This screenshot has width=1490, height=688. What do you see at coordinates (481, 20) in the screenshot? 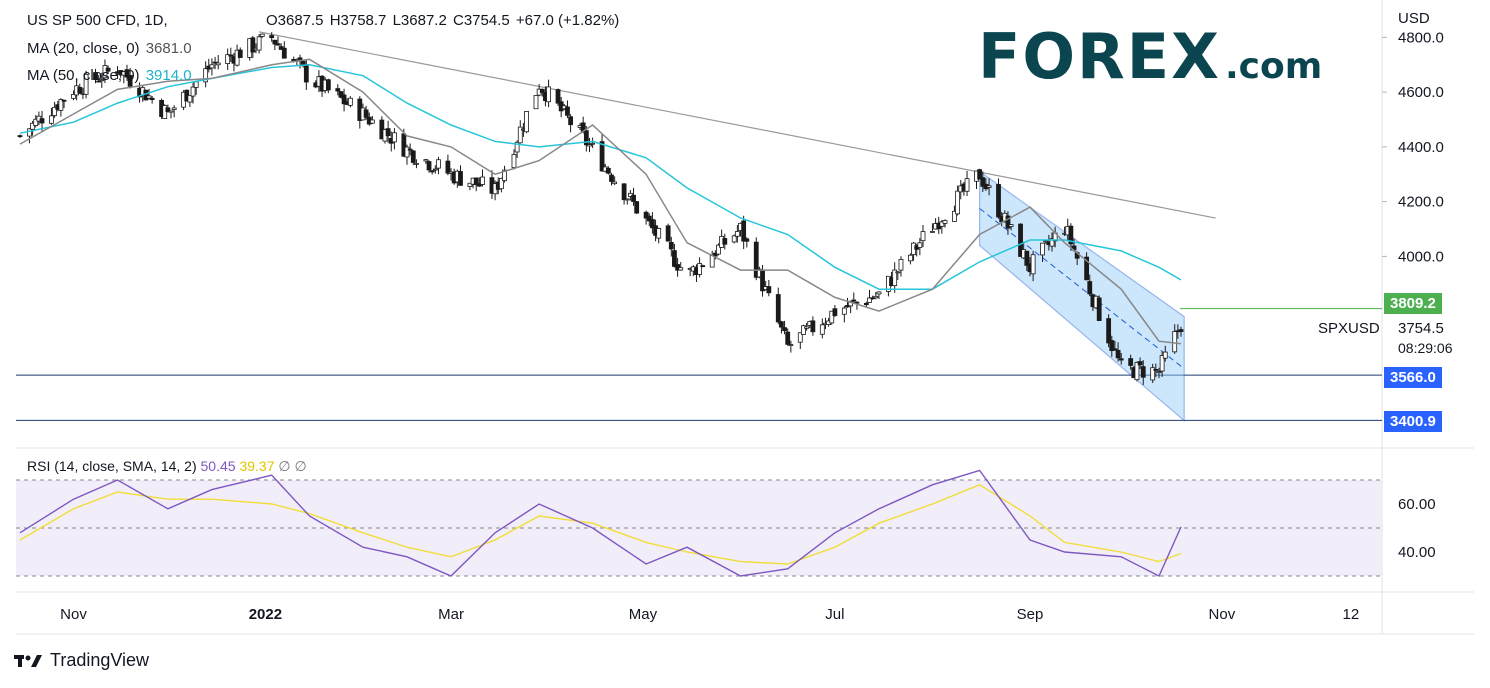
I see `close-value: C3754.5` at bounding box center [481, 20].